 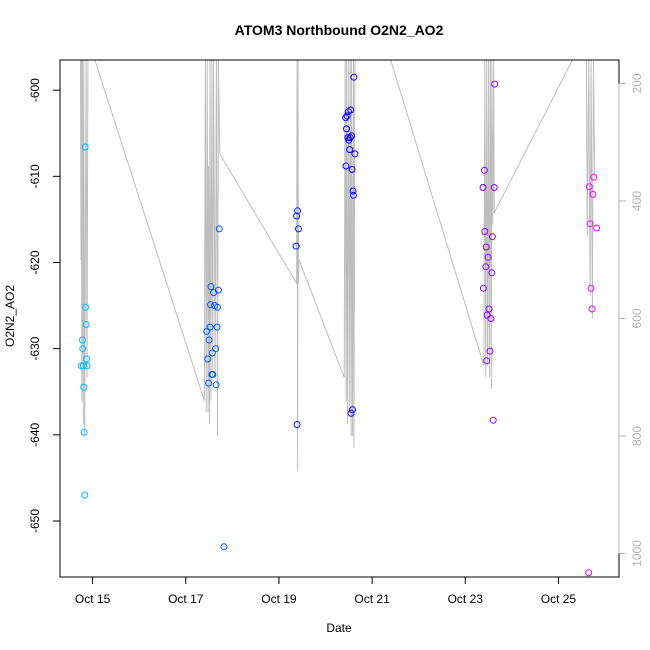 I want to click on x-tick-label: Oct 21, so click(x=372, y=599).